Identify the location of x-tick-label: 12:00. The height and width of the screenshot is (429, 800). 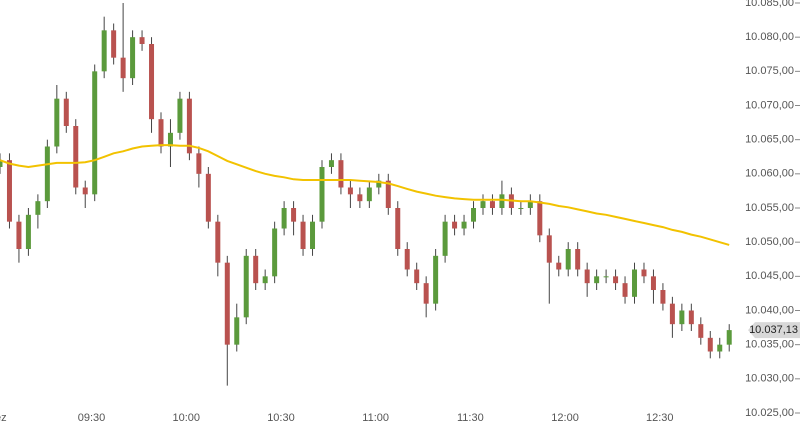
(565, 418).